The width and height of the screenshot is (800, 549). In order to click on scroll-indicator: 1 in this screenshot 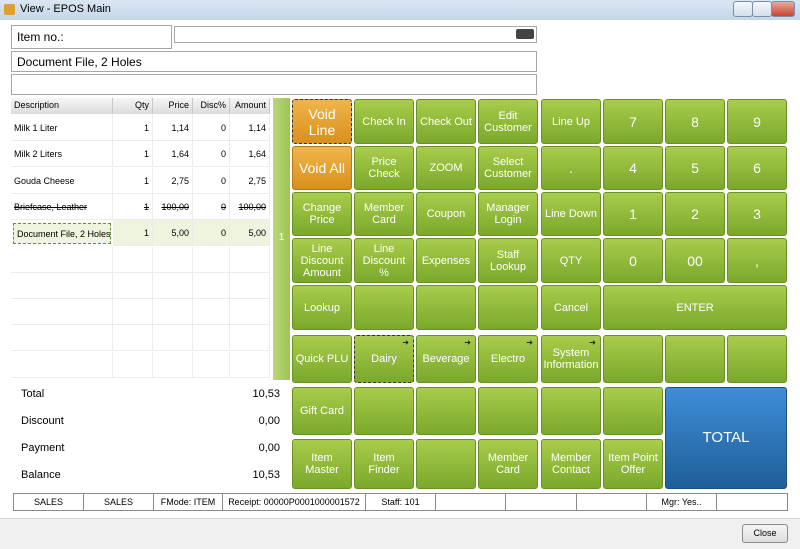, I will do `click(281, 239)`.